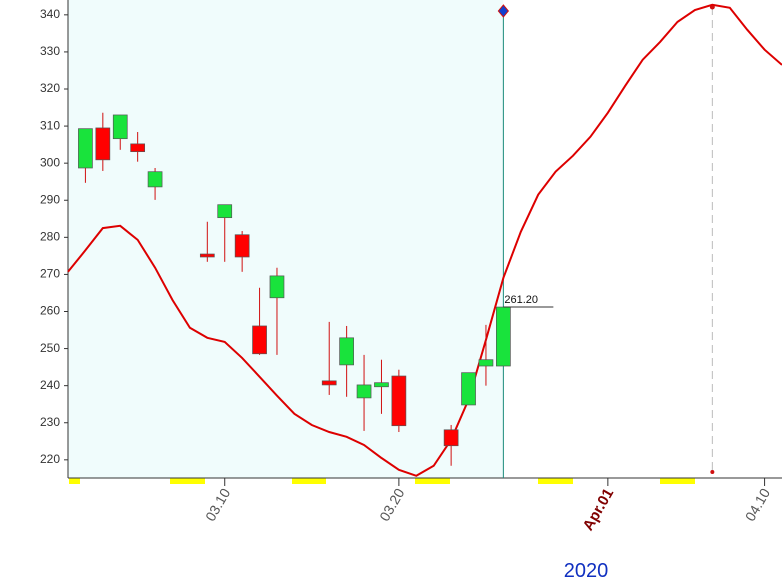 This screenshot has width=782, height=581. I want to click on x-tick-label: 04.10, so click(757, 504).